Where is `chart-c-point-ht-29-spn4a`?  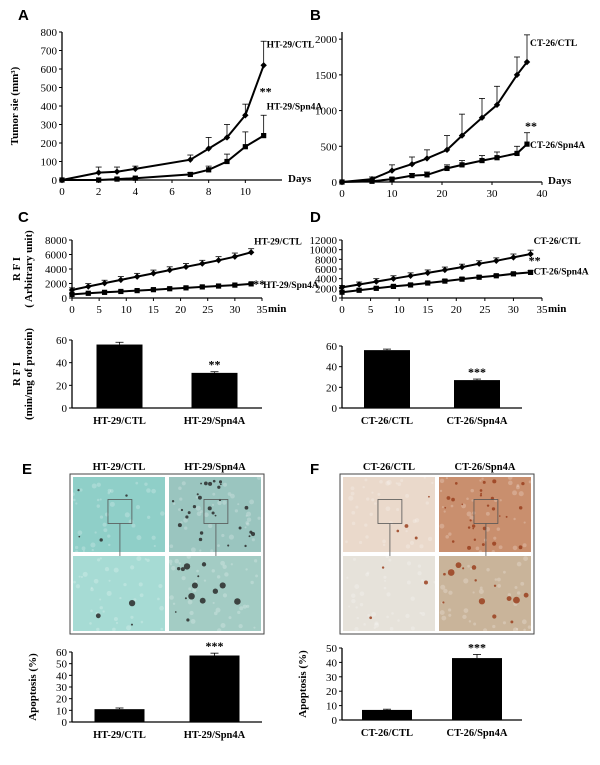 chart-c-point-ht-29-spn4a is located at coordinates (121, 291).